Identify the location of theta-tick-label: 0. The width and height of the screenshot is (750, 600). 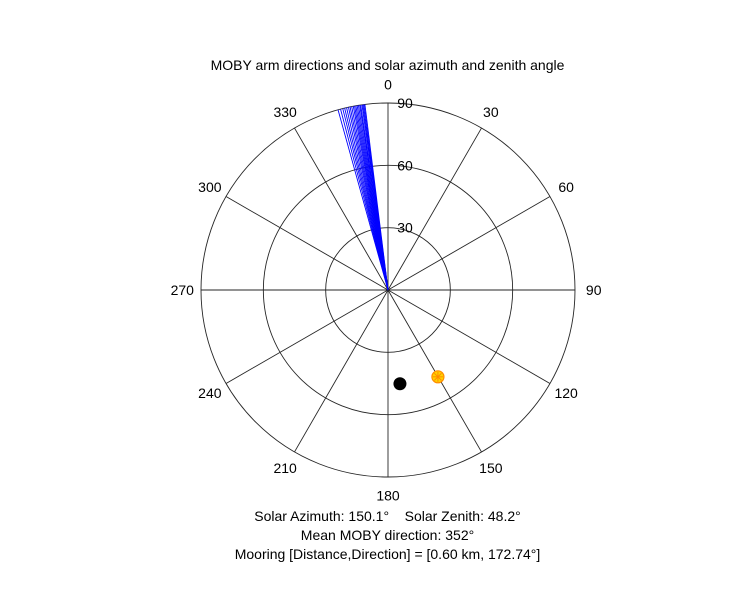
(388, 84).